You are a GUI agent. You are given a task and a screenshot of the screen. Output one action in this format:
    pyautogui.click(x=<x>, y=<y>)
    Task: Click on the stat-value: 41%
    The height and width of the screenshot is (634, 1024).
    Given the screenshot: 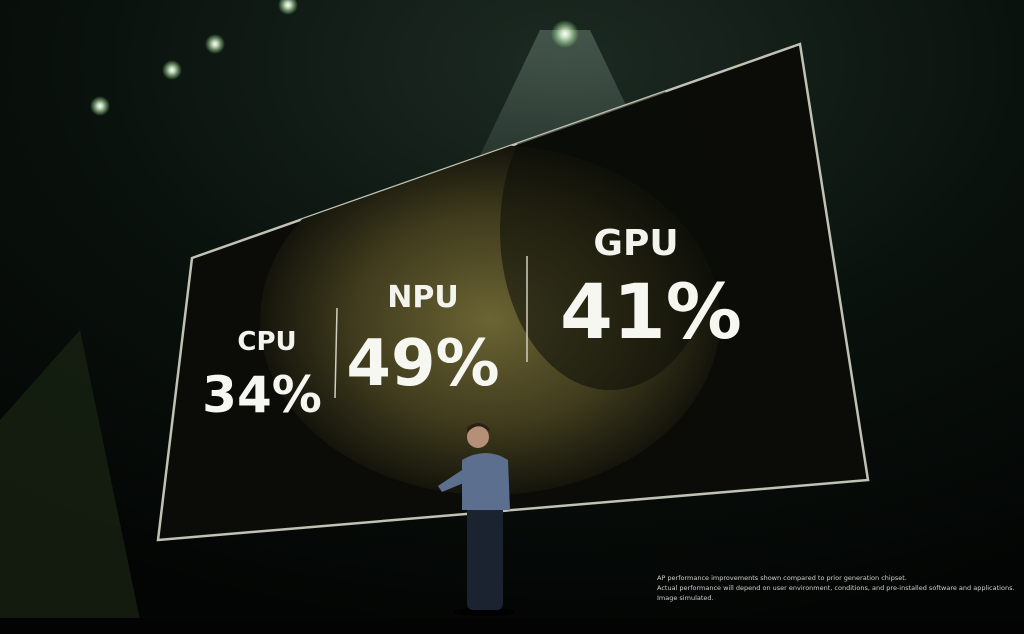 What is the action you would take?
    pyautogui.click(x=651, y=311)
    